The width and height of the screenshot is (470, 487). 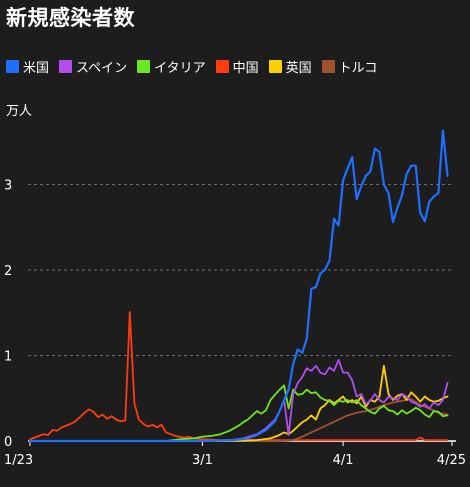 I want to click on x-tick-label: 1/23, so click(x=18, y=460).